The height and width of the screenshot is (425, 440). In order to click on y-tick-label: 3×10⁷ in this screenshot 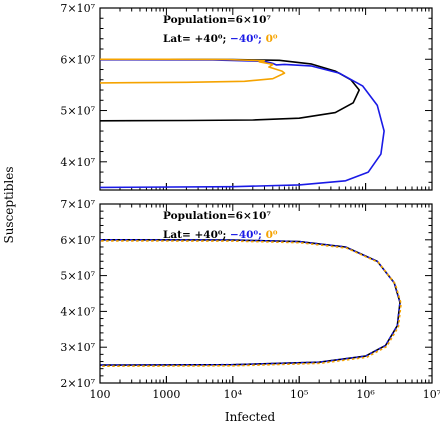, I will do `click(77, 347)`.